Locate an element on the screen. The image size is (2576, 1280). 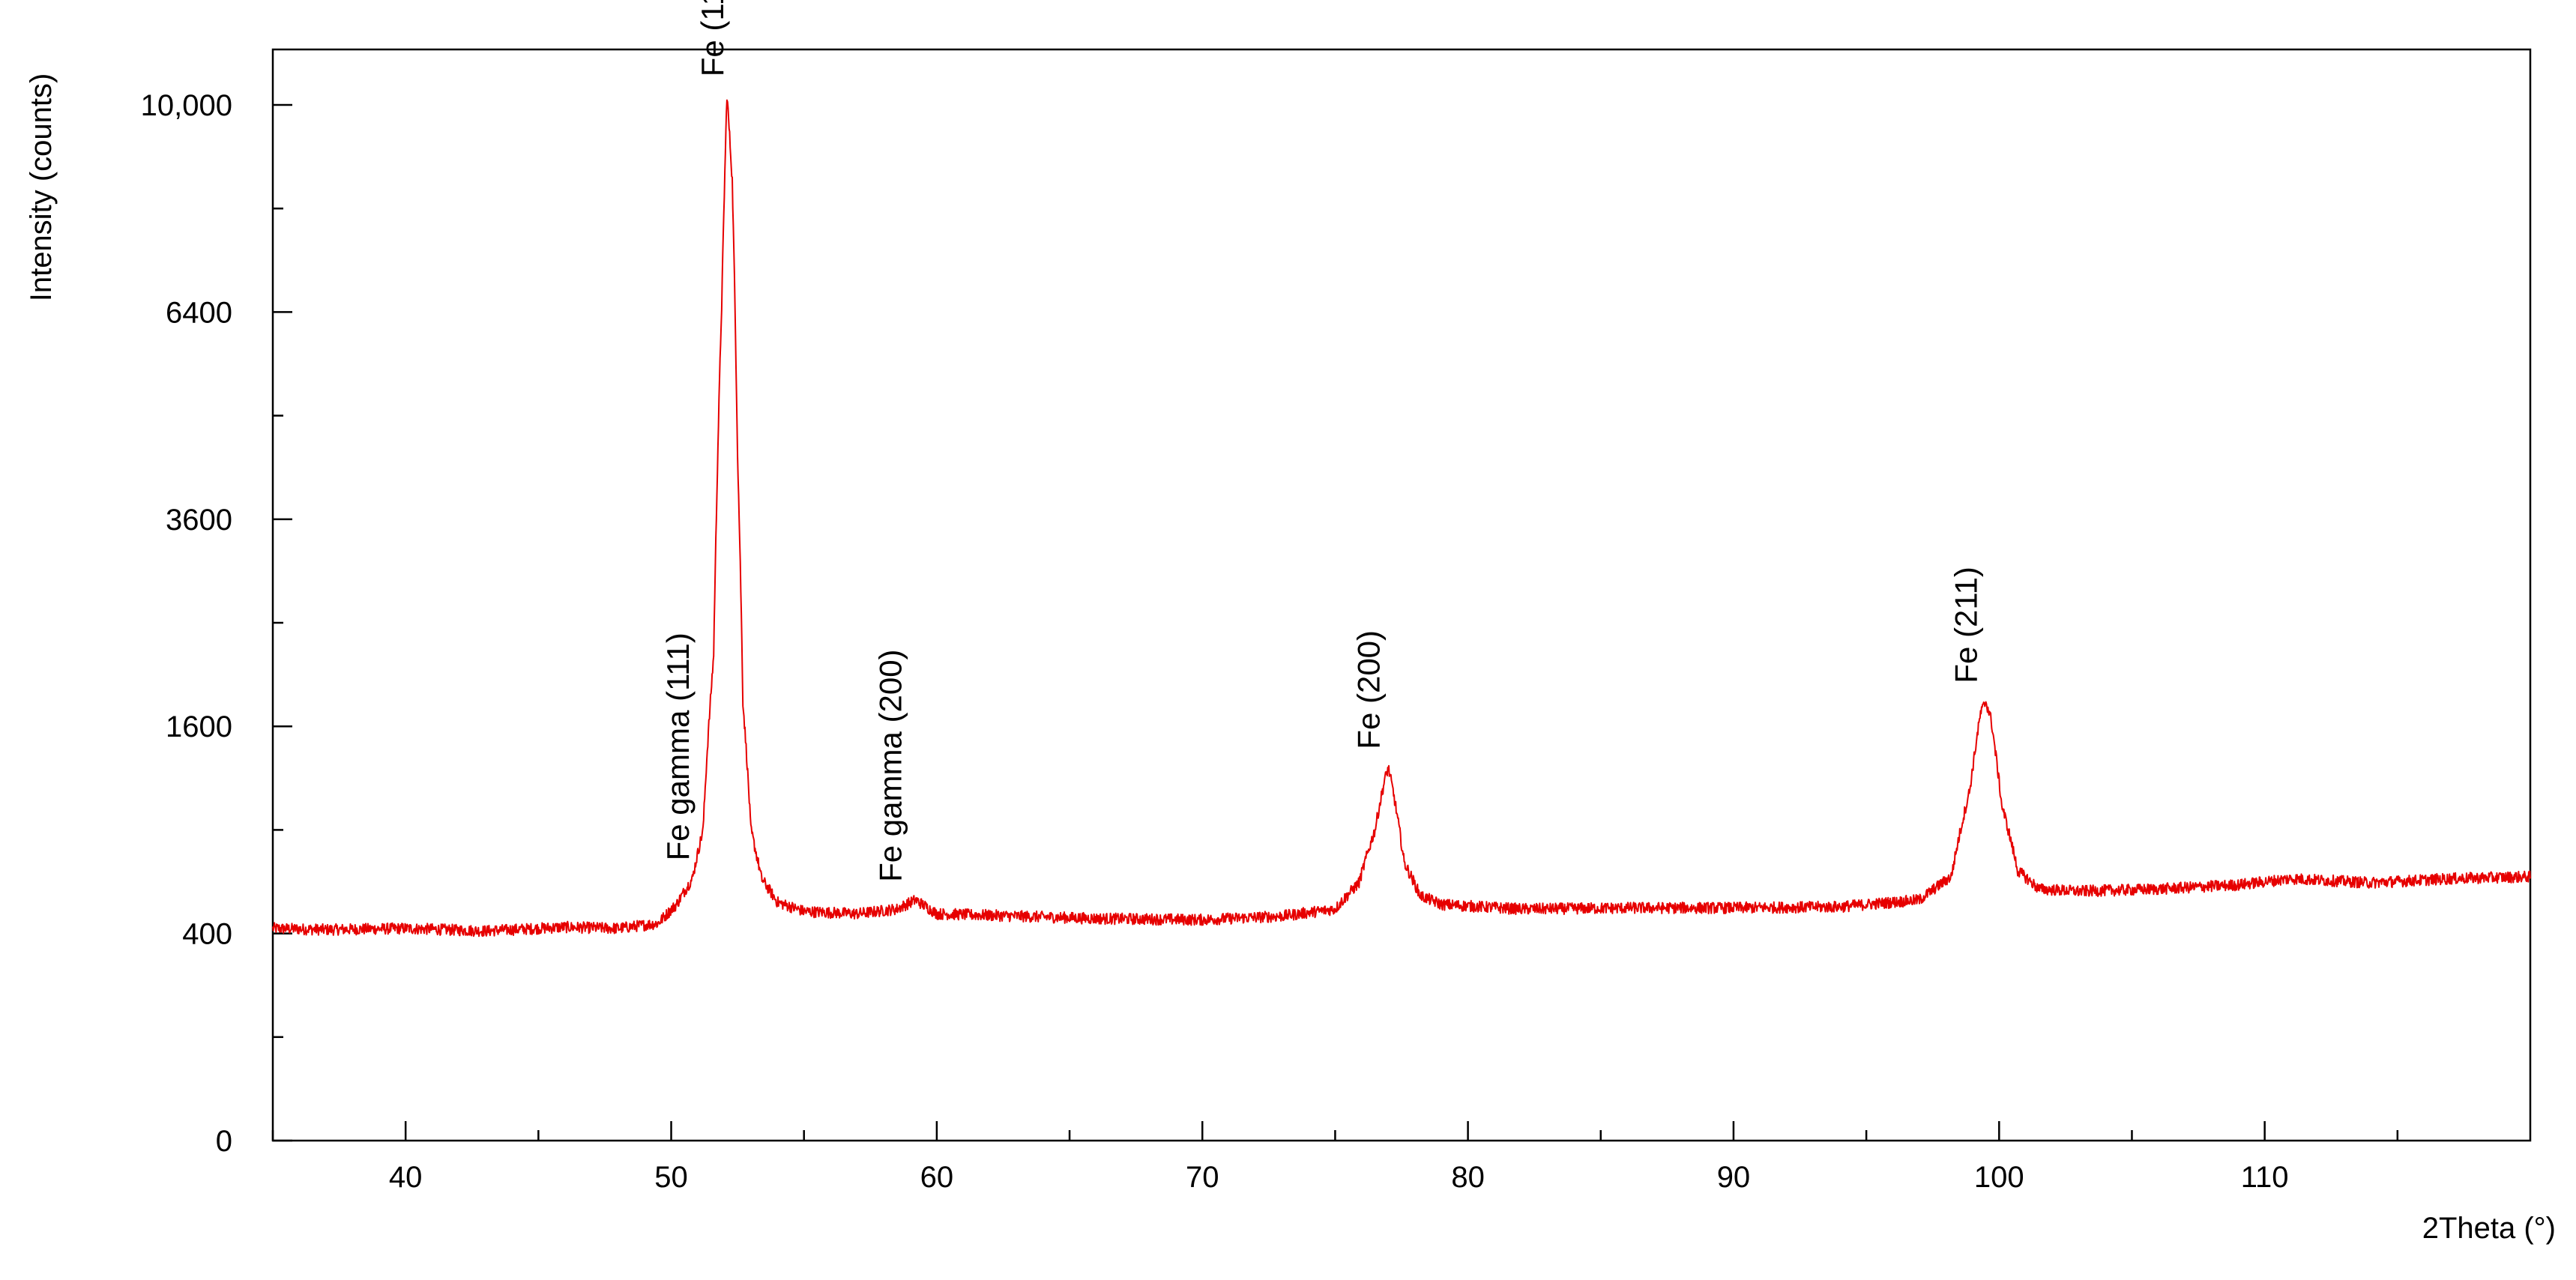
x-tick-label: 70 is located at coordinates (1203, 1177).